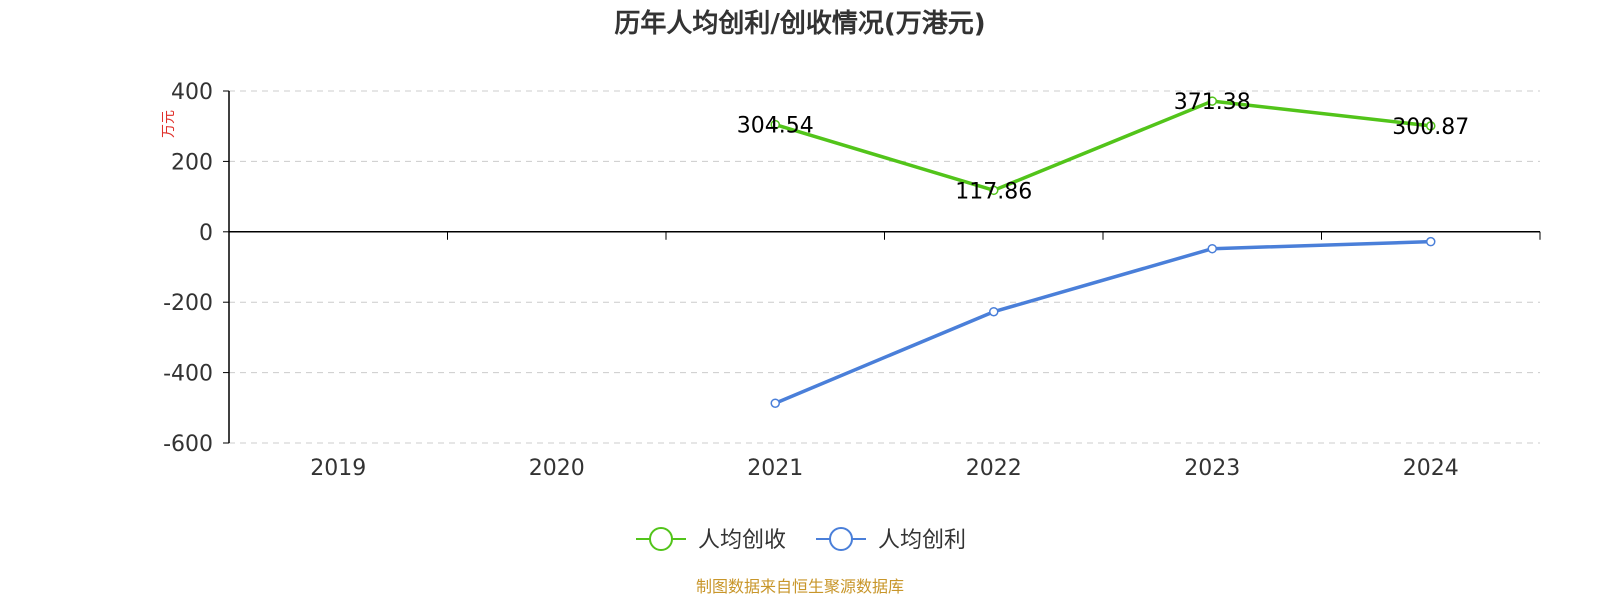 Image resolution: width=1600 pixels, height=600 pixels. Describe the element at coordinates (801, 540) in the screenshot. I see `legend: 人均创收 人均创利` at that location.